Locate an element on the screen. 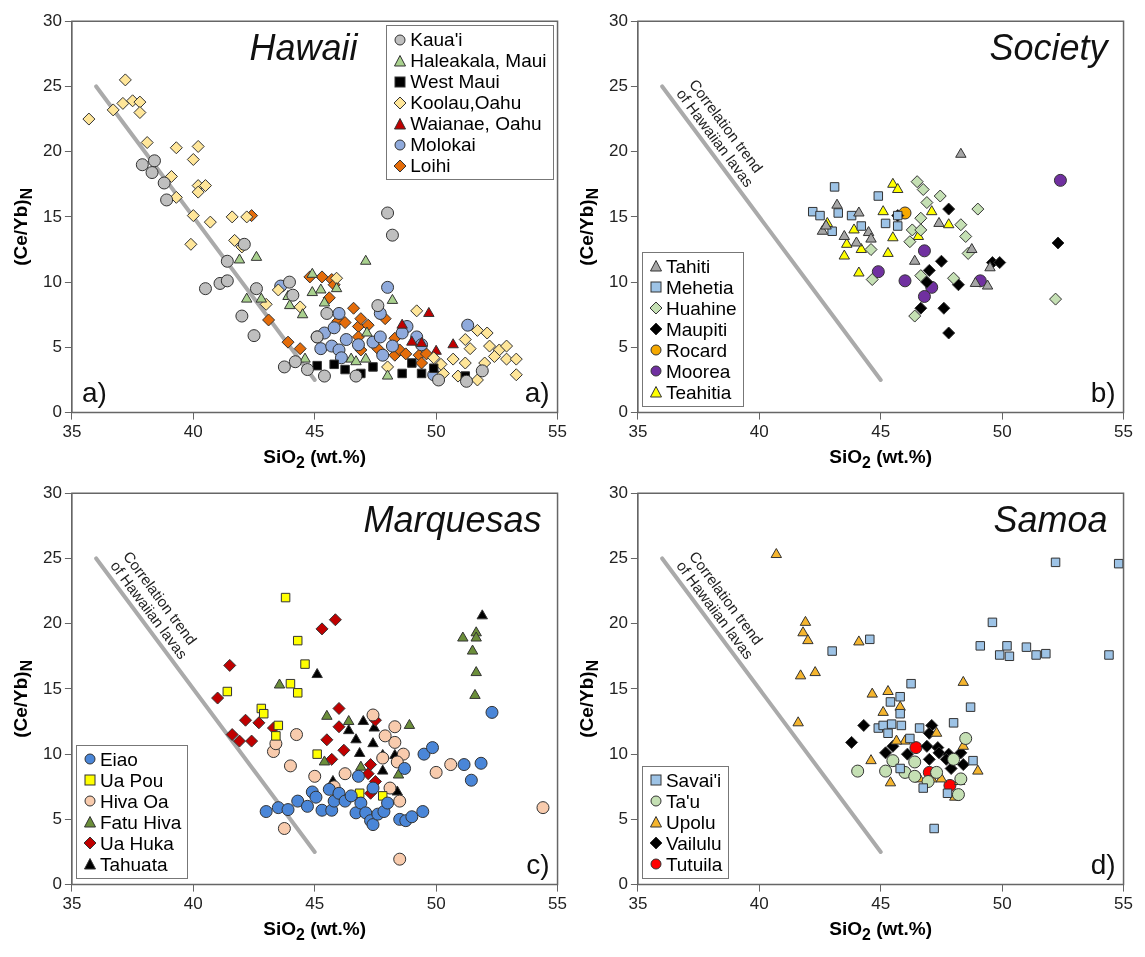 The image size is (1145, 957). legend-label: Vailulu is located at coordinates (693, 843).